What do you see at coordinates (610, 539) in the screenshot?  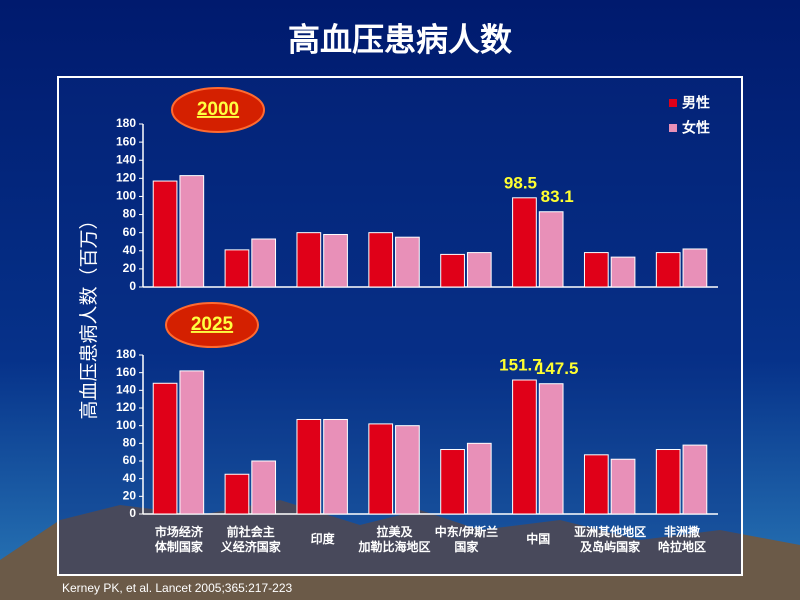 I see `x-tick-label: 亚洲其他地区及岛屿国家` at bounding box center [610, 539].